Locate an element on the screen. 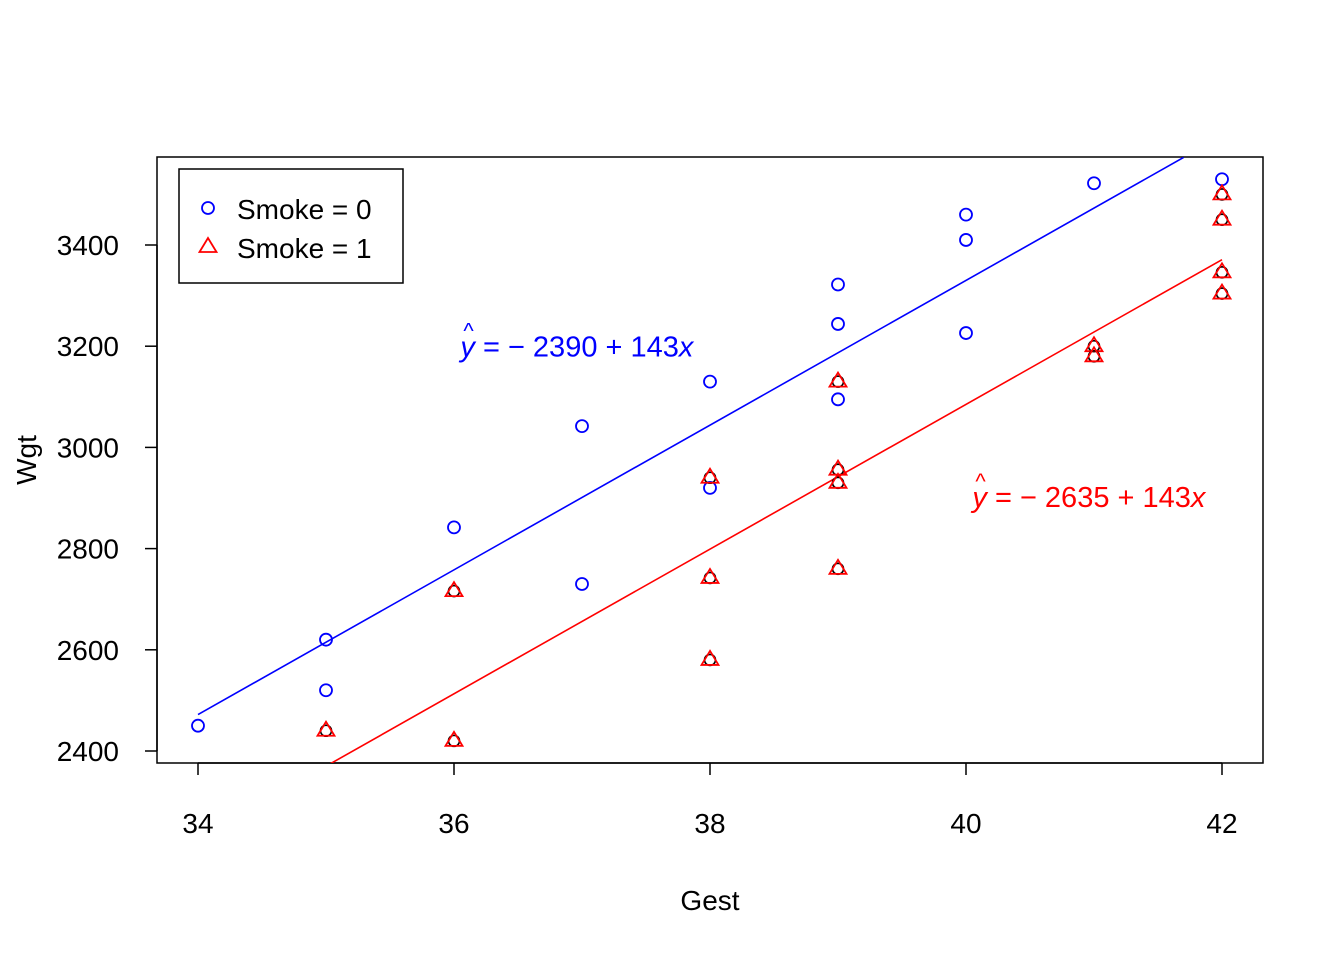 The width and height of the screenshot is (1344, 960). legend-label-smoke0: Smoke = 0 is located at coordinates (304, 209).